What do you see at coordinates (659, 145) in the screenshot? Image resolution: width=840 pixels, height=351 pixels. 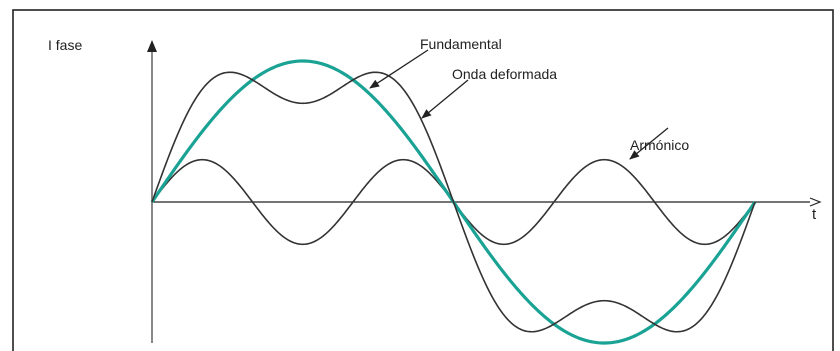 I see `harmonic-label: Armónico` at bounding box center [659, 145].